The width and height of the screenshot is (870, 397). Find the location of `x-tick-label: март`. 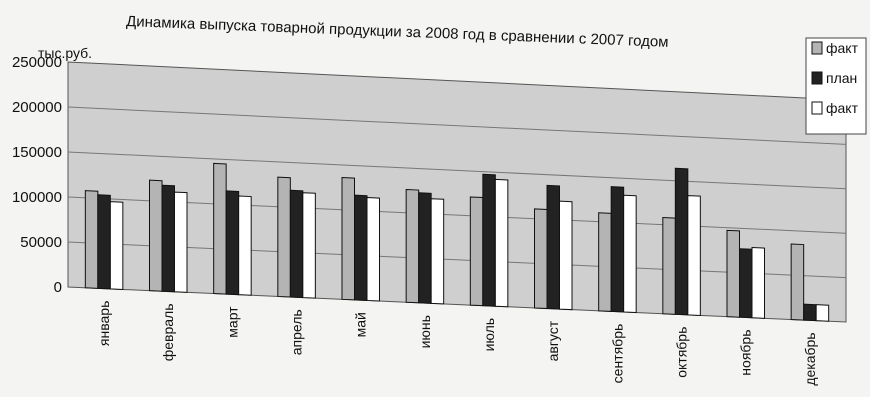

x-tick-label: март is located at coordinates (232, 322).